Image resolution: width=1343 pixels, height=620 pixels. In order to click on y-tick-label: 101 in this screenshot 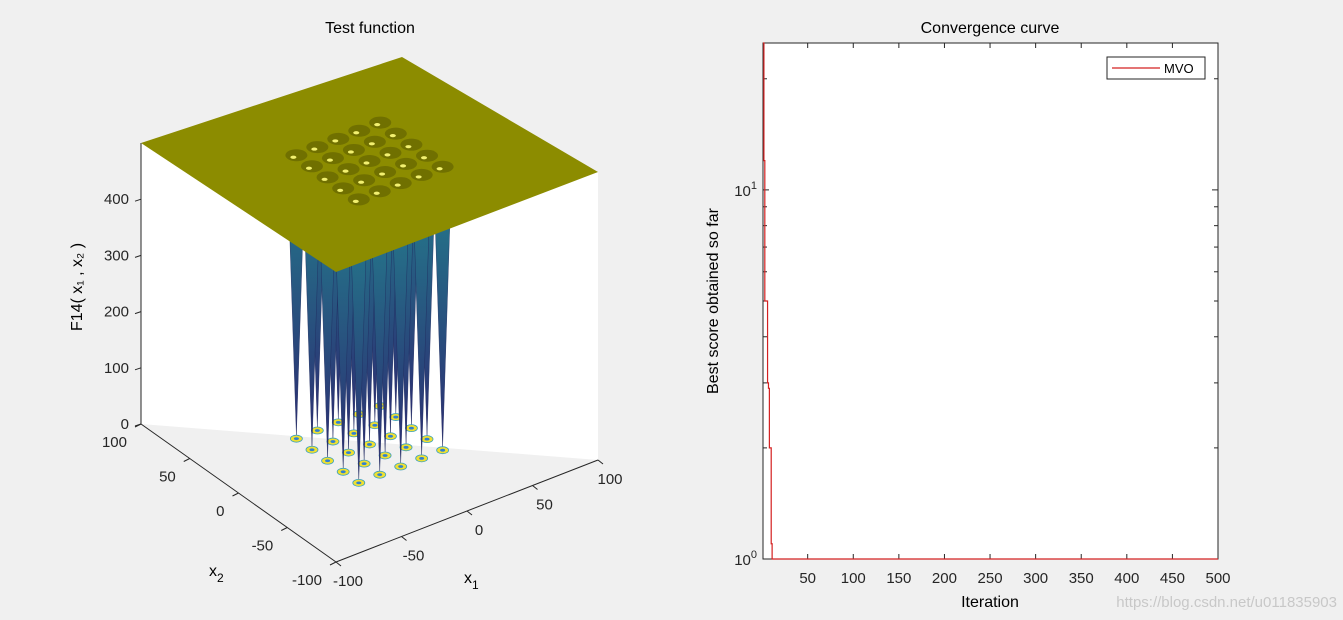, I will do `click(745, 190)`.